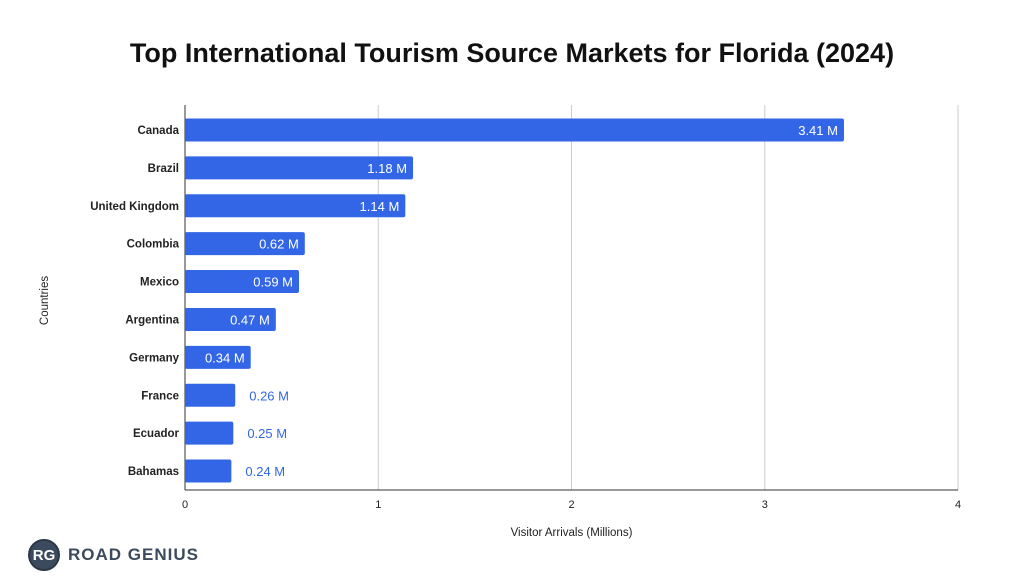 The height and width of the screenshot is (582, 1024). What do you see at coordinates (153, 245) in the screenshot?
I see `category-label: Colombia` at bounding box center [153, 245].